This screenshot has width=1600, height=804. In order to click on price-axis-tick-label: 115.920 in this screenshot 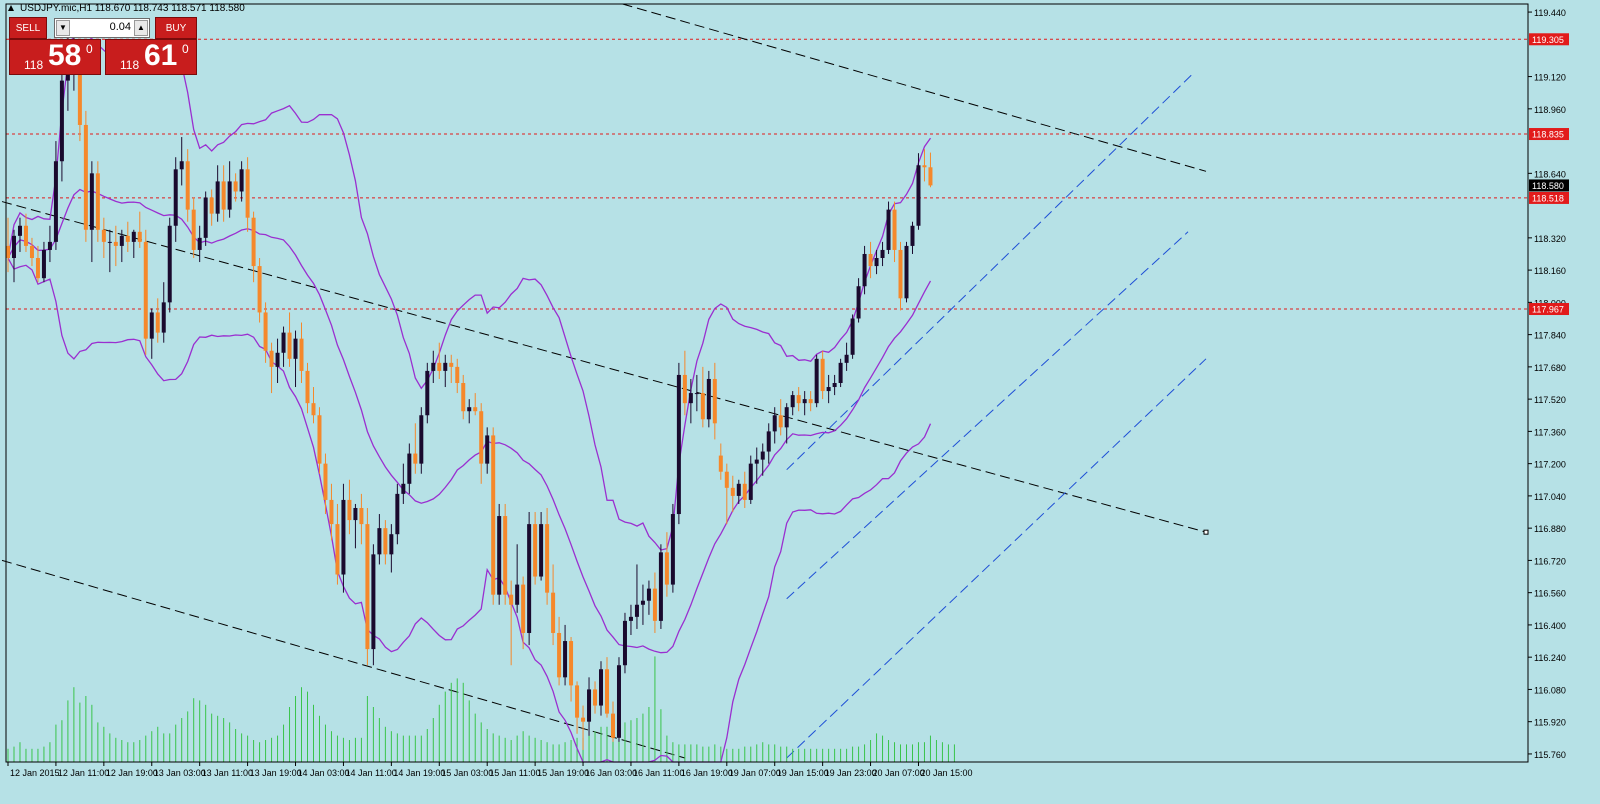, I will do `click(1550, 723)`.